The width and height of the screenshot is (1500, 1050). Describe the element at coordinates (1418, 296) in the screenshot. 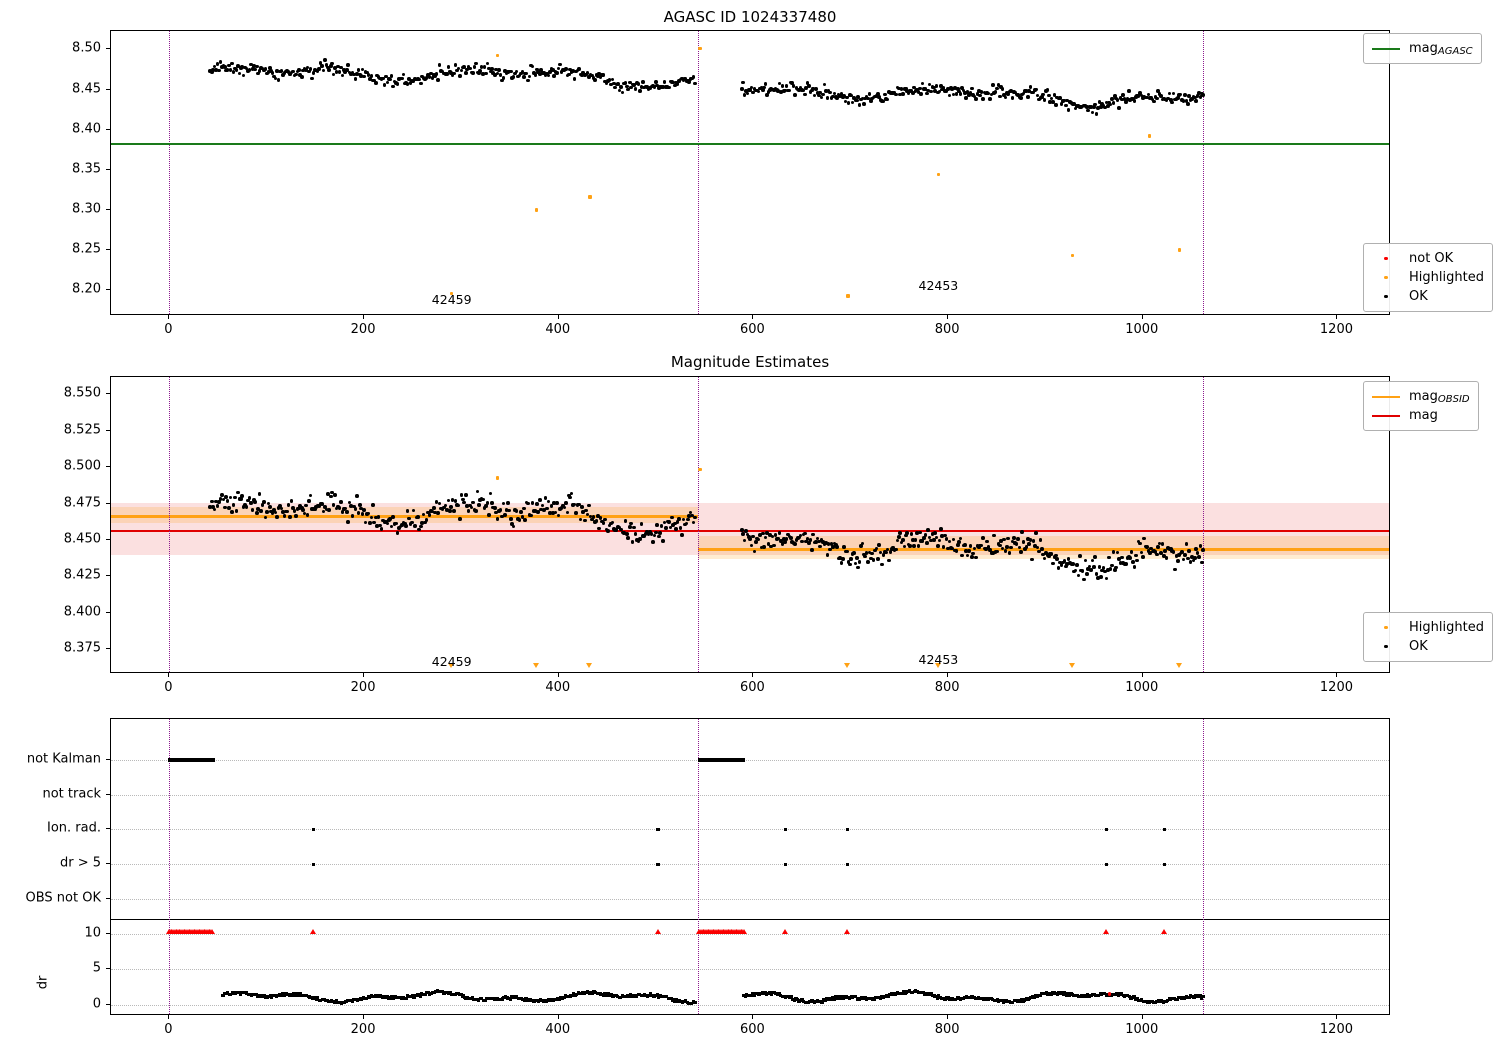

I see `legend-label: OK` at that location.